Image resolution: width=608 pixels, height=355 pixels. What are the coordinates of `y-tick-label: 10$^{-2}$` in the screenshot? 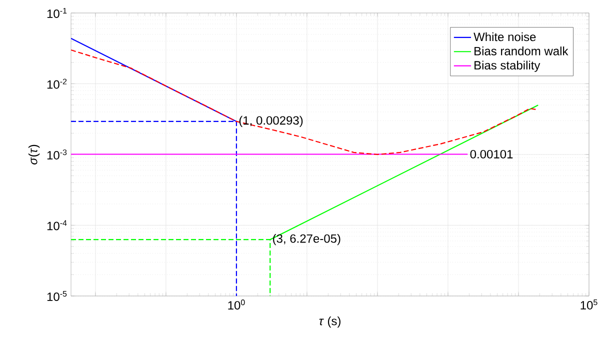 It's located at (57, 83).